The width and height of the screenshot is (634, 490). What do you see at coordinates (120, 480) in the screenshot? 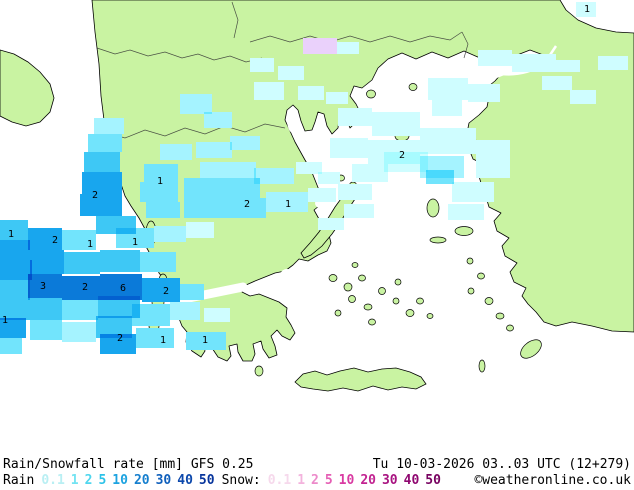
I see `rain-scale-value: 10` at bounding box center [120, 480].